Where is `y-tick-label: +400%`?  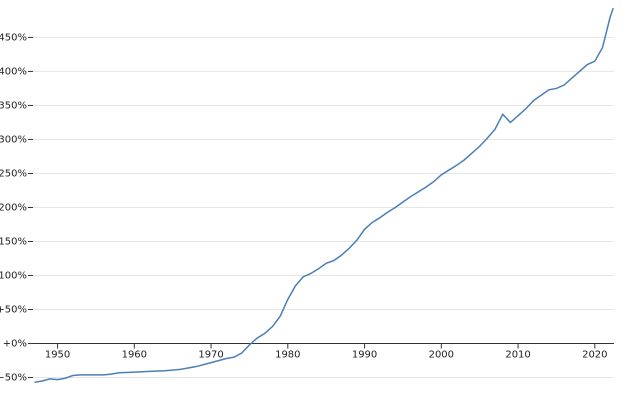 y-tick-label: +400% is located at coordinates (13, 71).